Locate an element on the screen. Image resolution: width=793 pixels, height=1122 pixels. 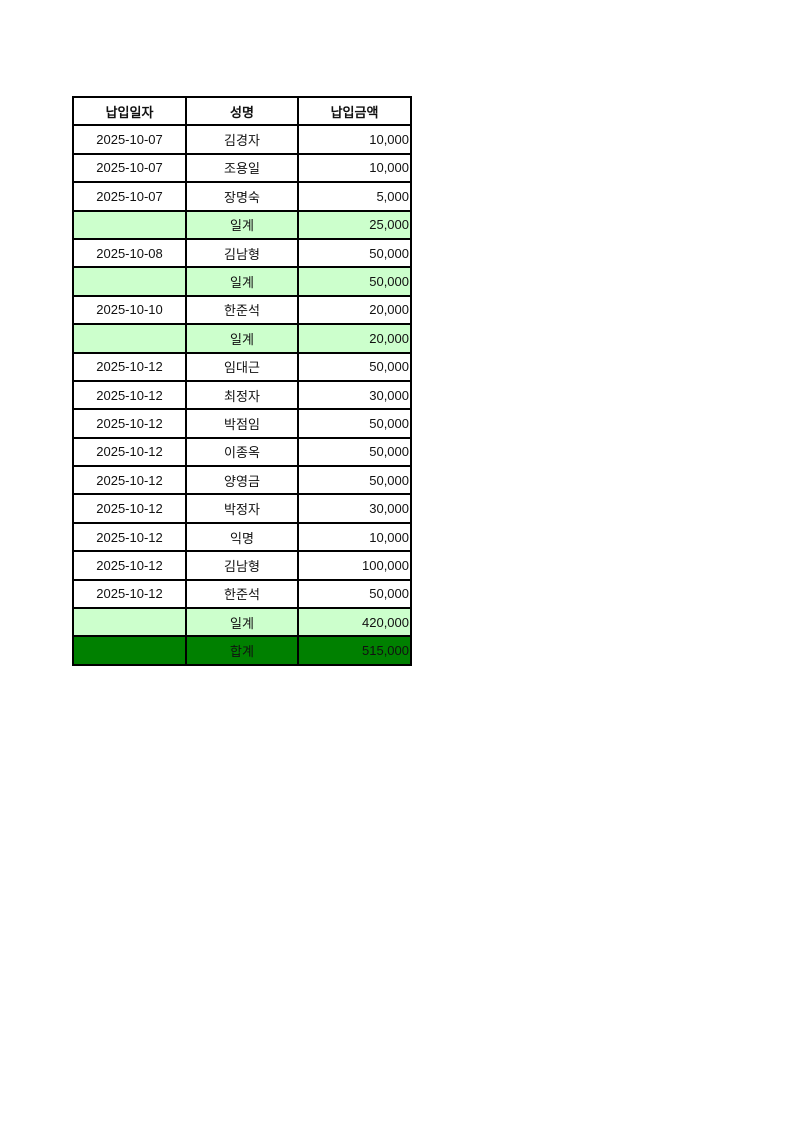
table-row: 2025-10-12 양영금 50,000 is located at coordinates (242, 480).